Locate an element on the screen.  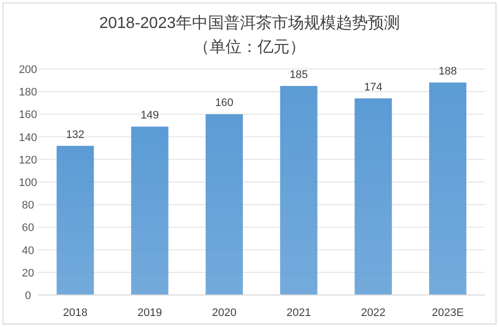
y-tick-label: 160 is located at coordinates (28, 115).